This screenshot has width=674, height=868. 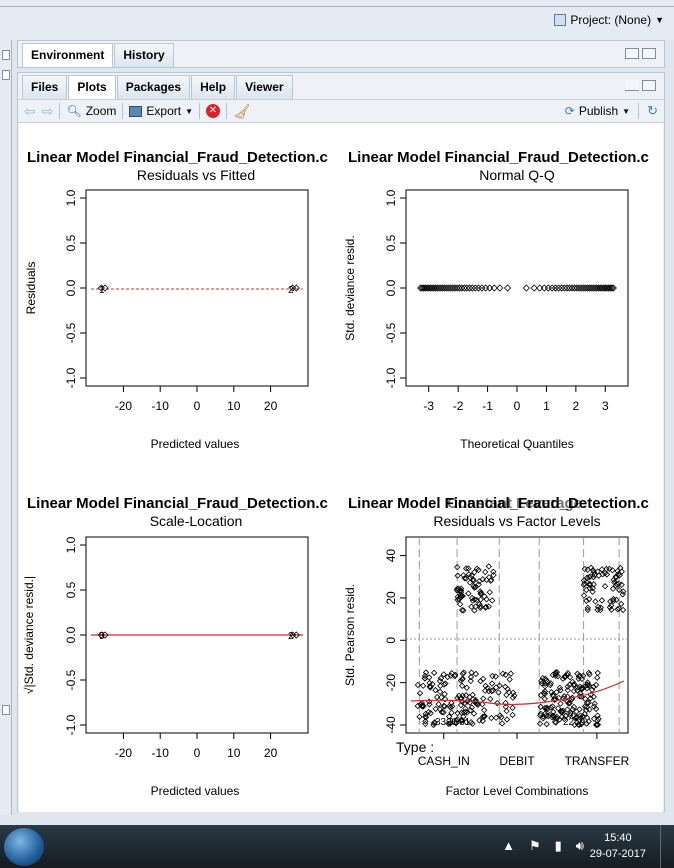 What do you see at coordinates (164, 111) in the screenshot?
I see `export-label: Export` at bounding box center [164, 111].